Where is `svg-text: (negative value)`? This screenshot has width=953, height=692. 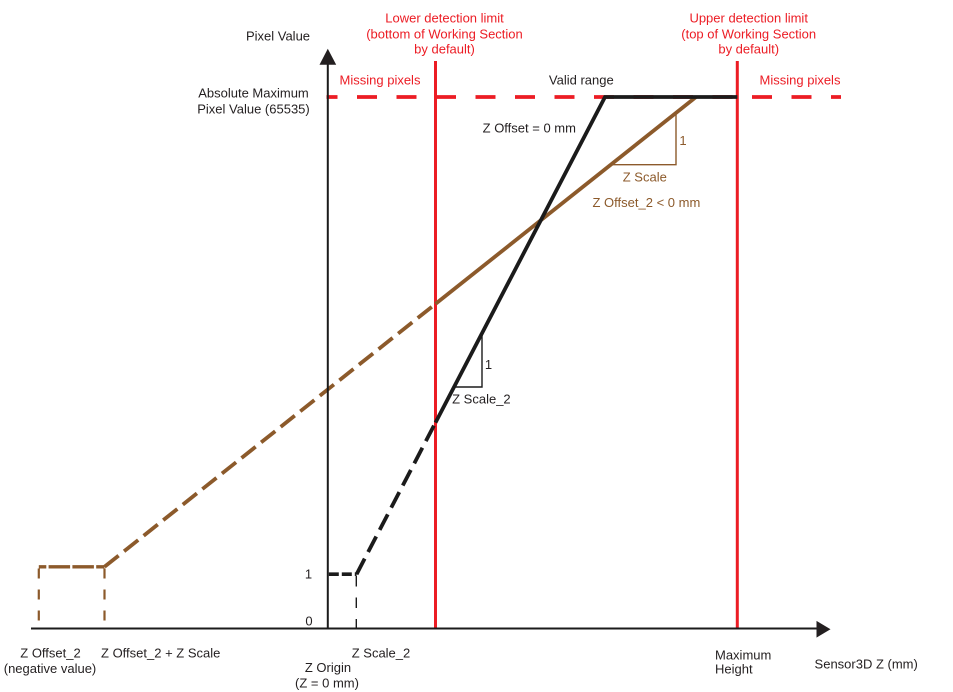
svg-text: (negative value) is located at coordinates (50, 668).